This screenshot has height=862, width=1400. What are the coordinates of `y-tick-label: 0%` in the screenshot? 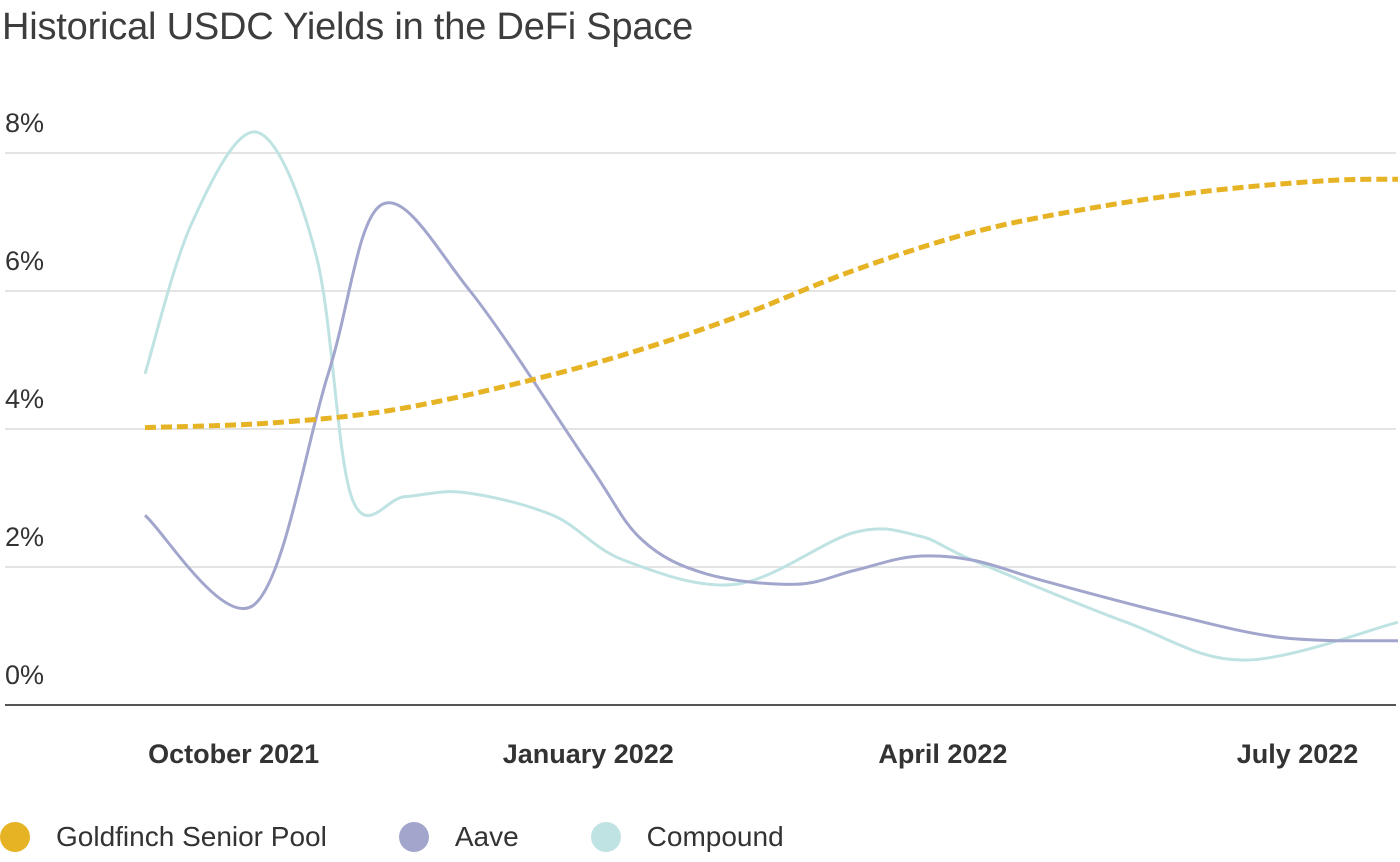 It's located at (24, 675).